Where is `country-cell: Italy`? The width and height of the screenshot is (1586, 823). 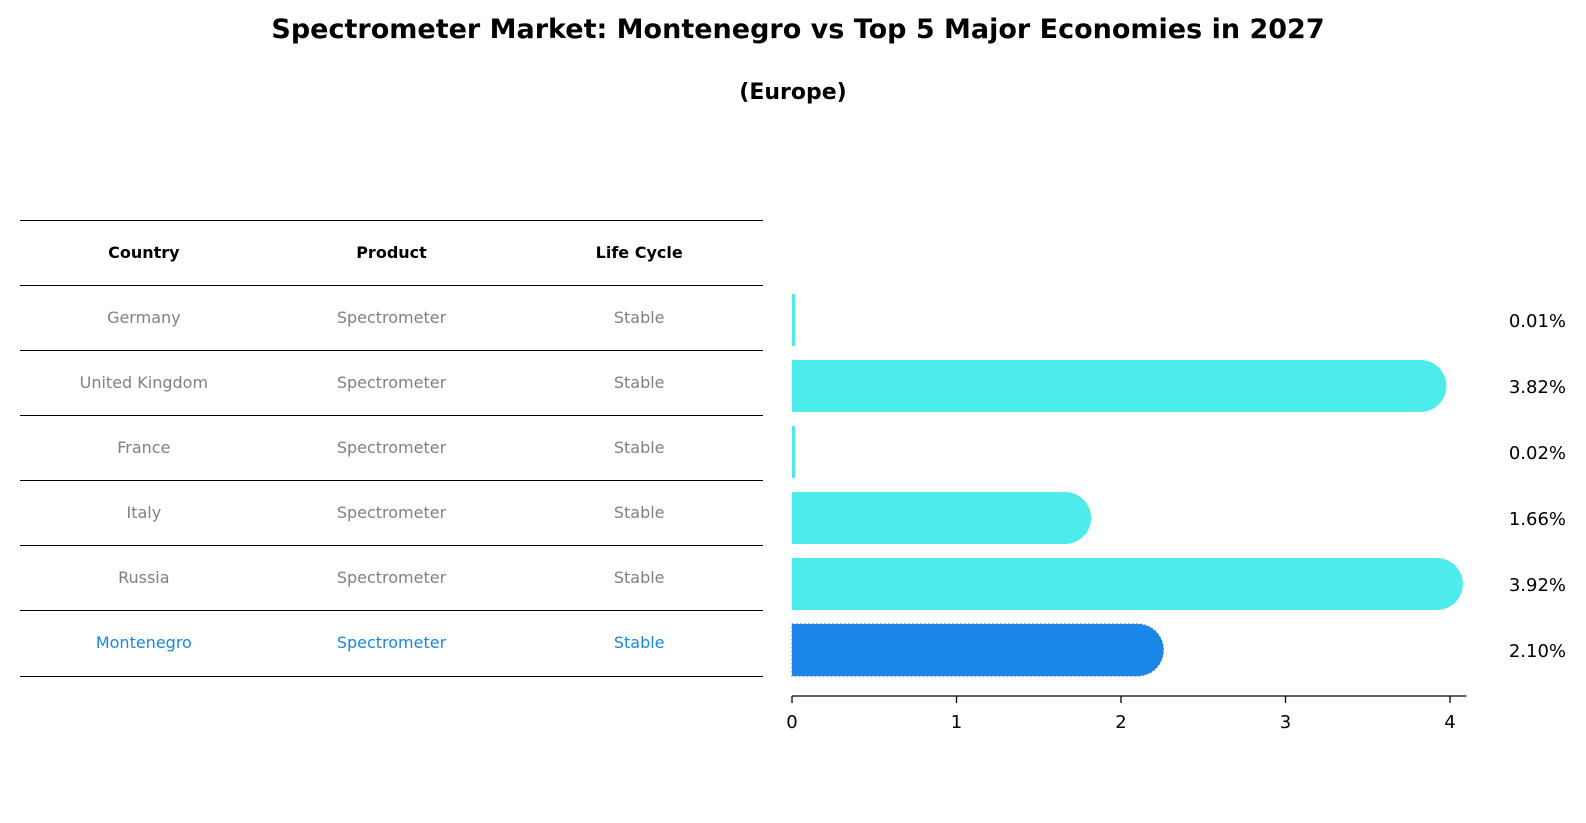 country-cell: Italy is located at coordinates (144, 512).